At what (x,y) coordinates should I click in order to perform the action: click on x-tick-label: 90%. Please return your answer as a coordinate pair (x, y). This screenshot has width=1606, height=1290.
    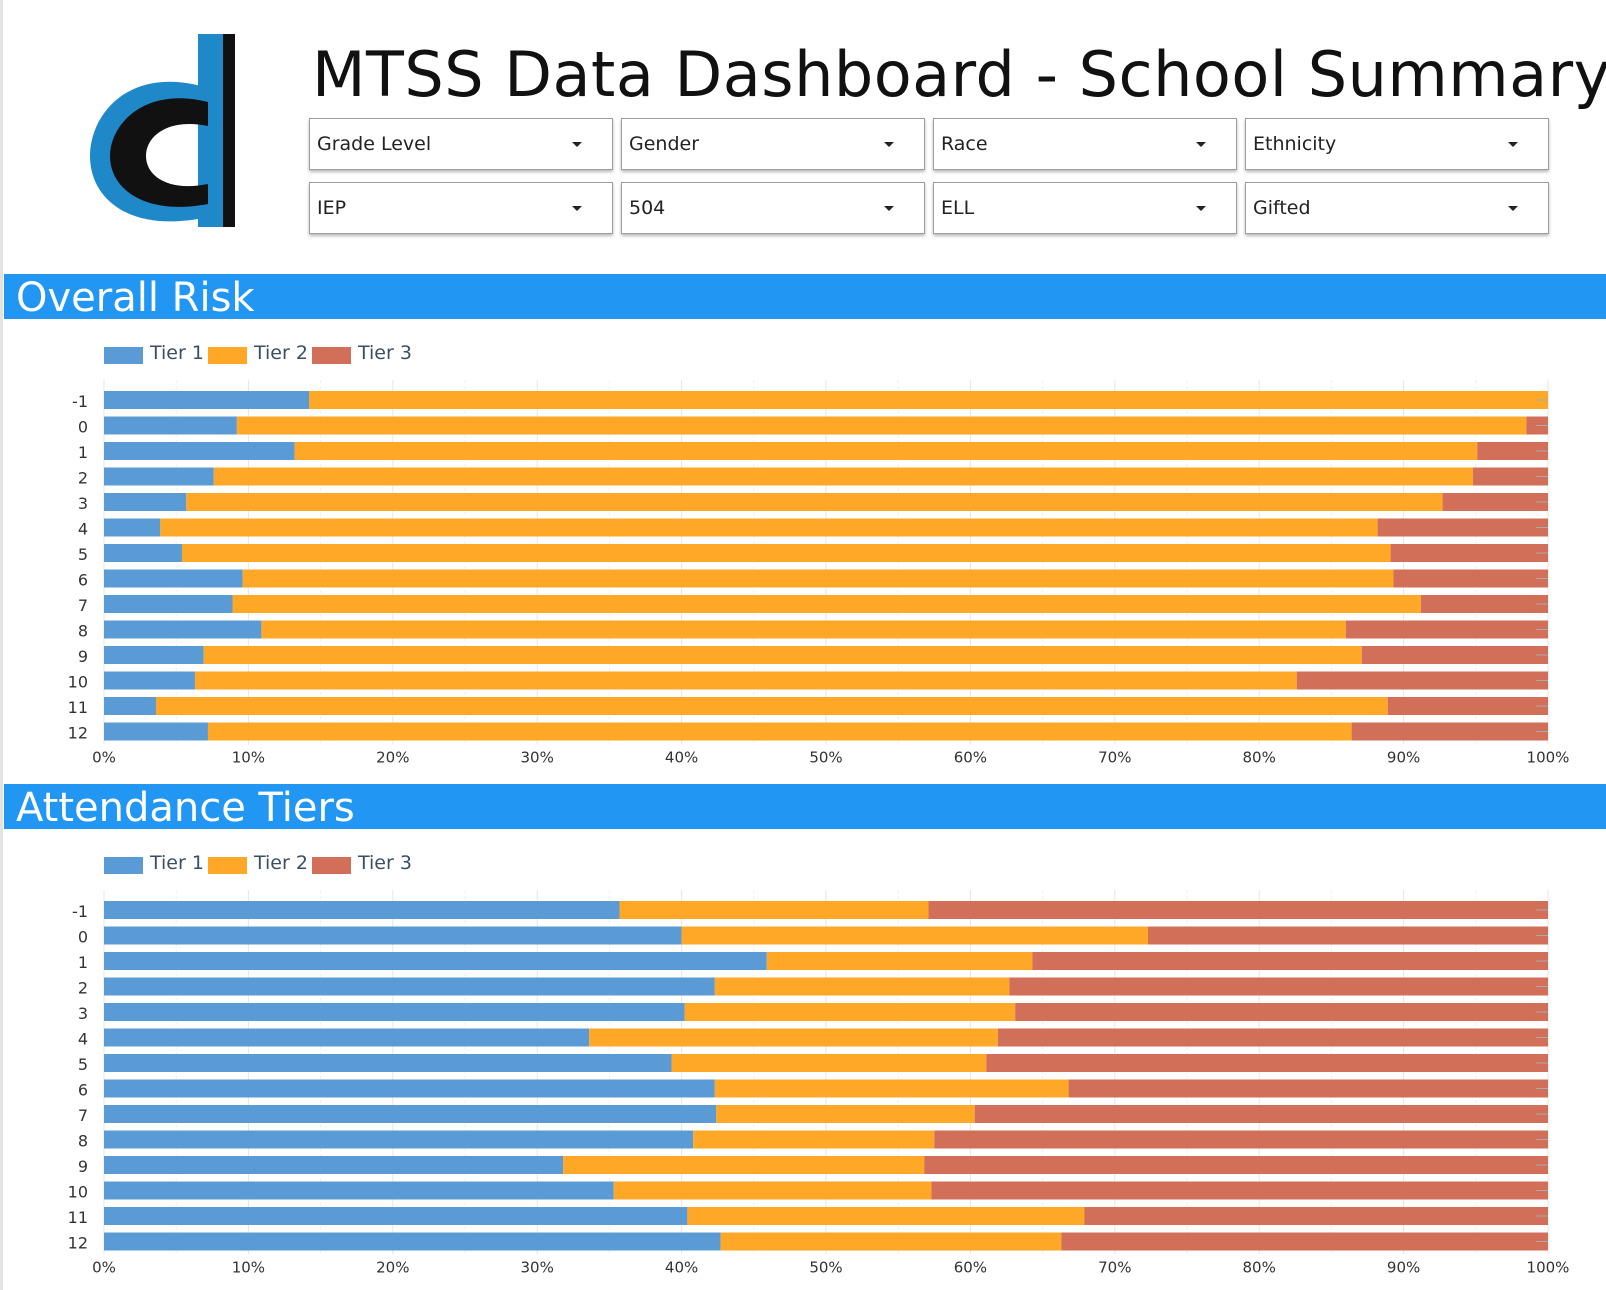
    Looking at the image, I should click on (1403, 1268).